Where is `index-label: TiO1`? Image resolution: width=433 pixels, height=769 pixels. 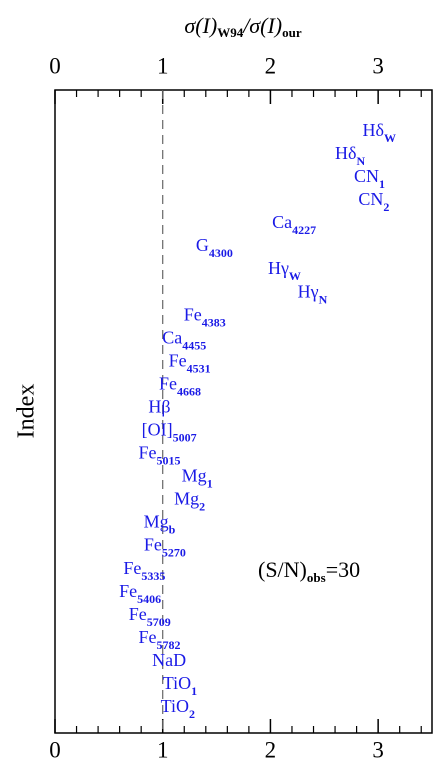
index-label: TiO1 is located at coordinates (180, 685).